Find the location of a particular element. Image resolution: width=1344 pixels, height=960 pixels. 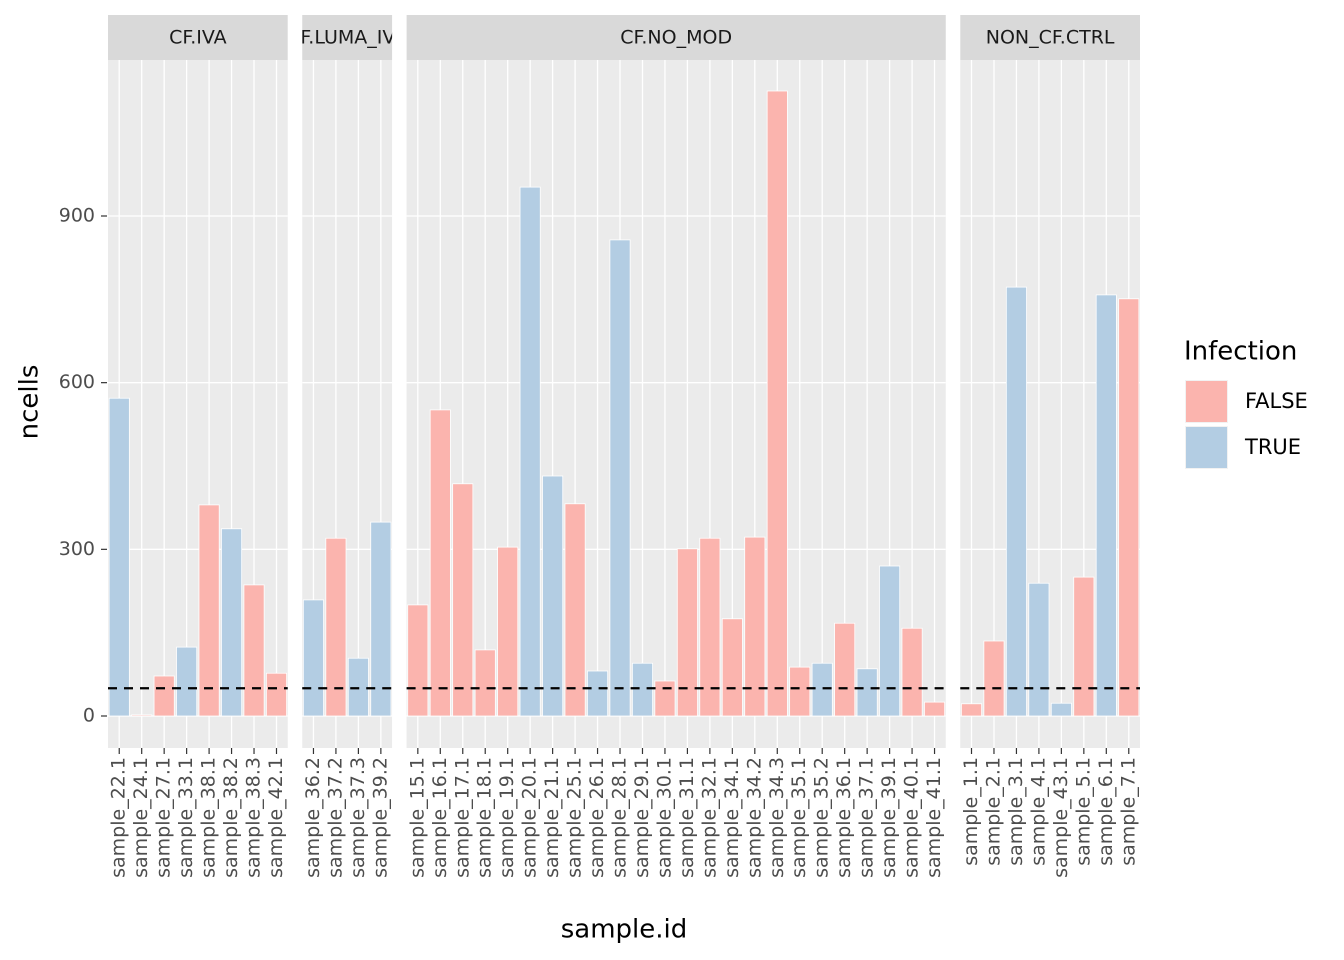

x-tick-label: sample_40.1 is located at coordinates (912, 817).